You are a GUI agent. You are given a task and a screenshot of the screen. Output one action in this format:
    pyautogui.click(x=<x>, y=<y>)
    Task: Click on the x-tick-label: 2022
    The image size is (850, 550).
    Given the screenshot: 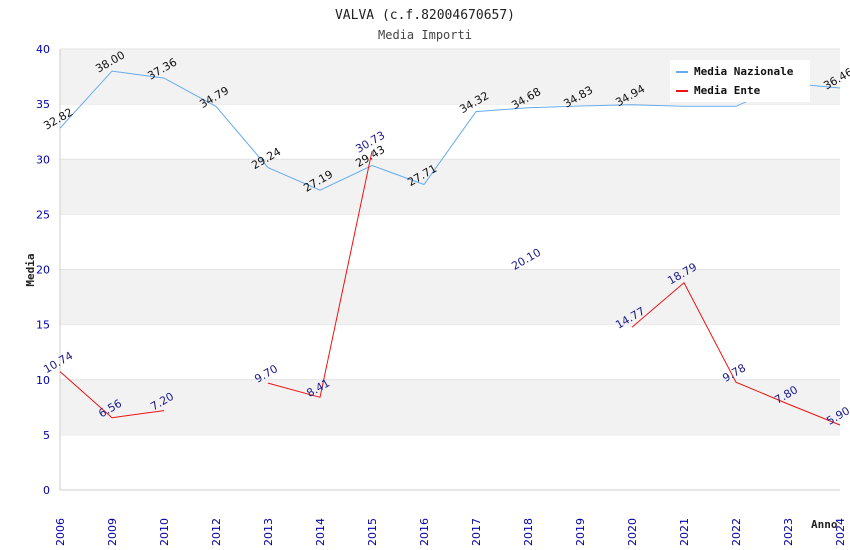 What is the action you would take?
    pyautogui.click(x=736, y=532)
    